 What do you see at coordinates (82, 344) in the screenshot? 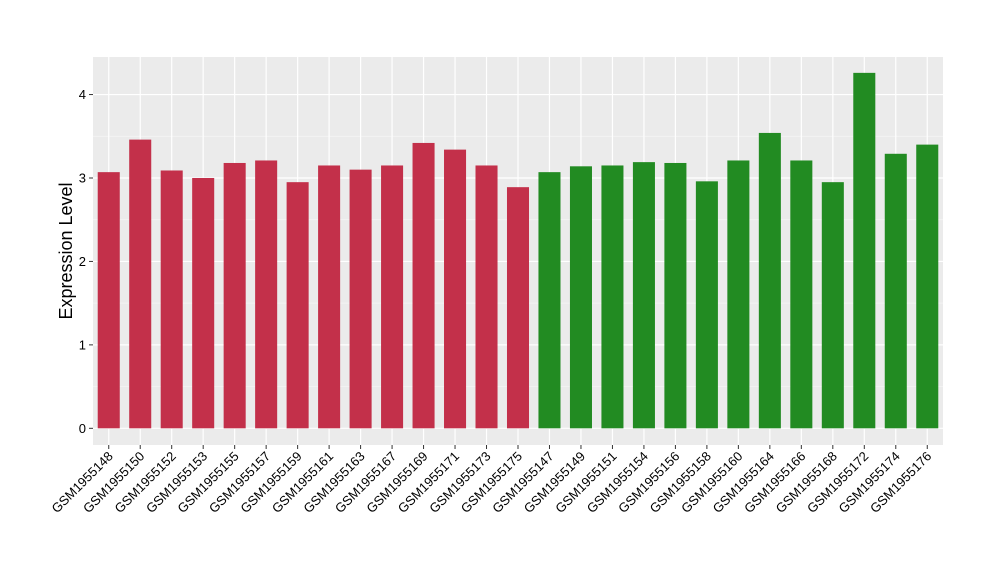
I see `y-tick-label: 1` at bounding box center [82, 344].